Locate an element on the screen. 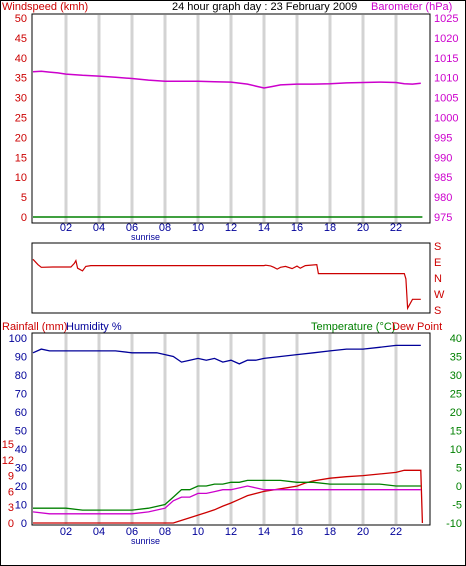 This screenshot has width=466, height=566. barometer-tick-label: 985 is located at coordinates (443, 178).